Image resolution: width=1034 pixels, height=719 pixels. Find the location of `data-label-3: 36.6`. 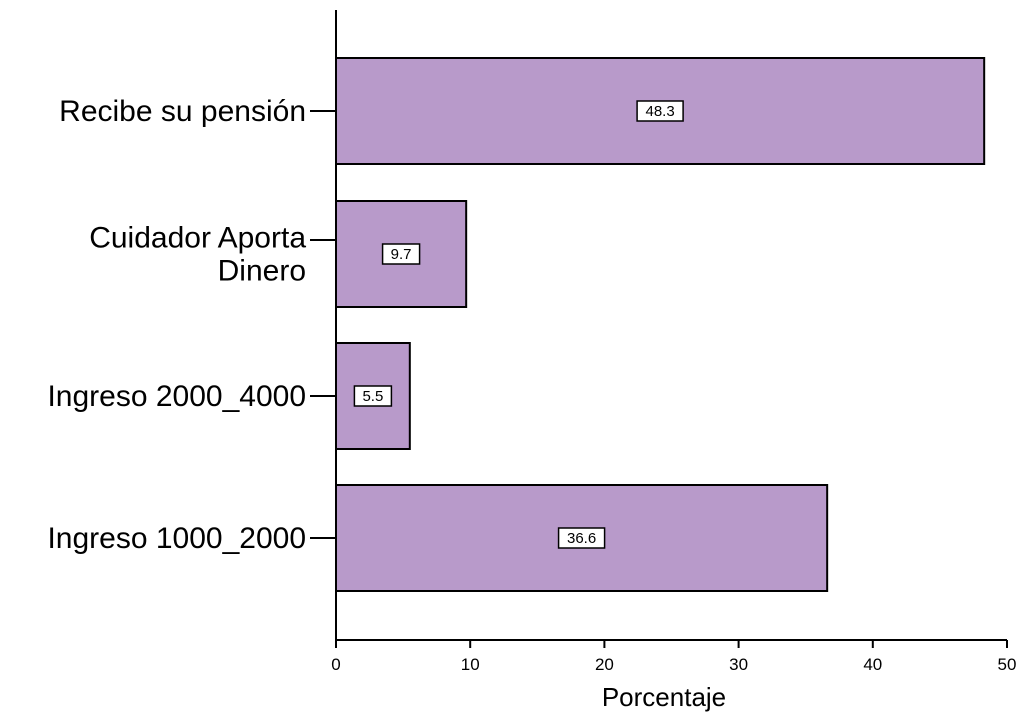

data-label-3: 36.6 is located at coordinates (581, 538).